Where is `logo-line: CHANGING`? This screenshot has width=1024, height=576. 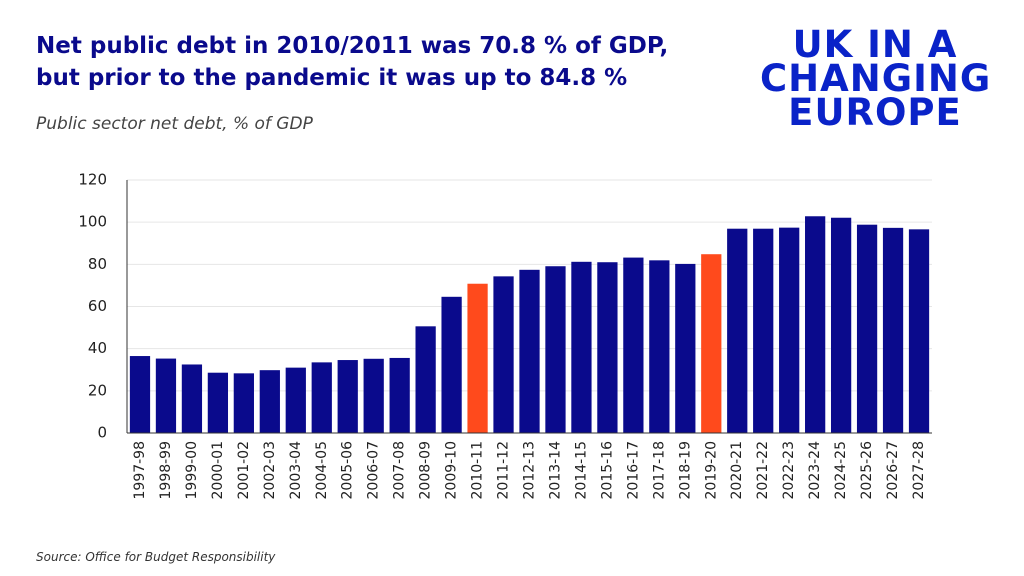
logo-line: CHANGING is located at coordinates (876, 78).